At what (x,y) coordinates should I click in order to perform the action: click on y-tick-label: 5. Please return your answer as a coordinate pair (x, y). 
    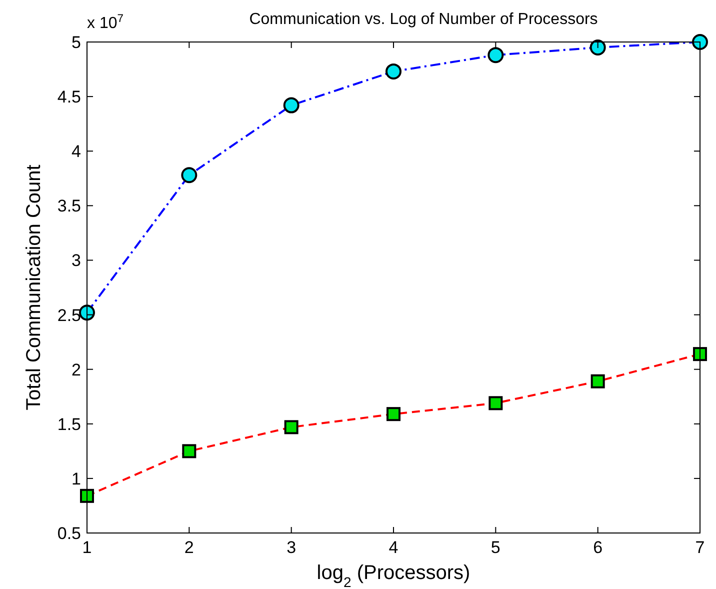
    Looking at the image, I should click on (76, 42).